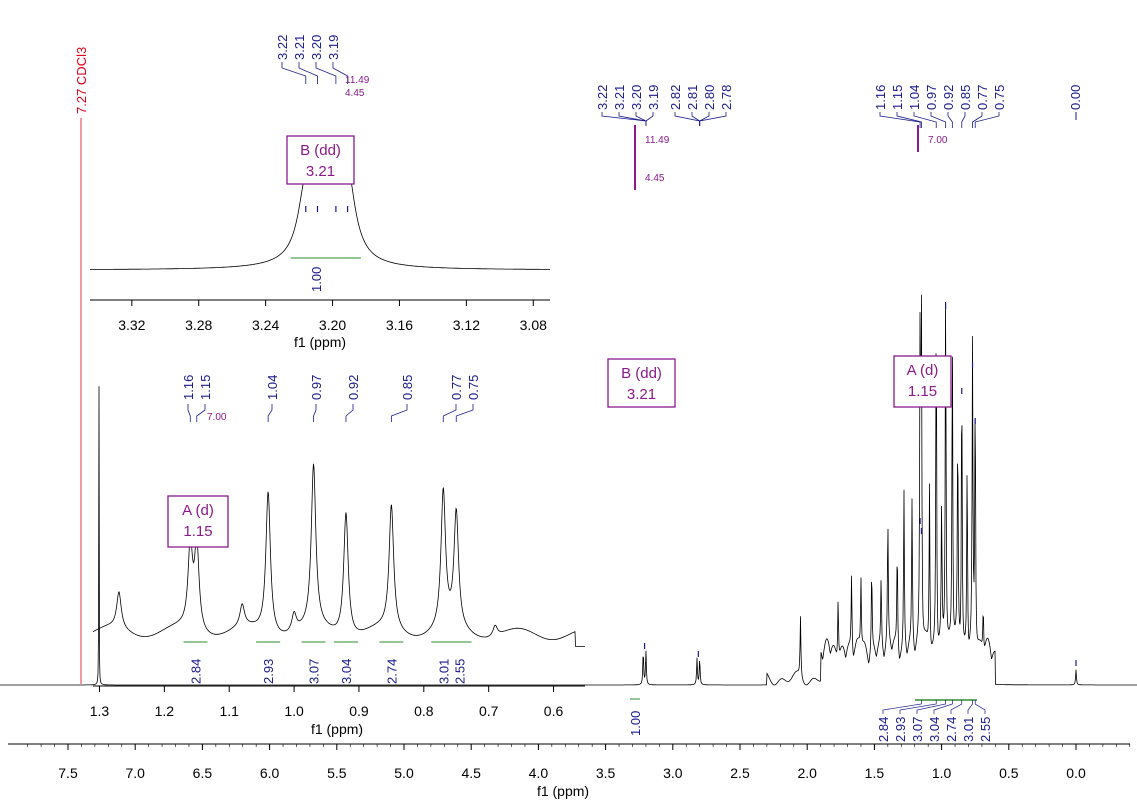  Describe the element at coordinates (653, 97) in the screenshot. I see `peak-label-3.19: 3.19` at that location.